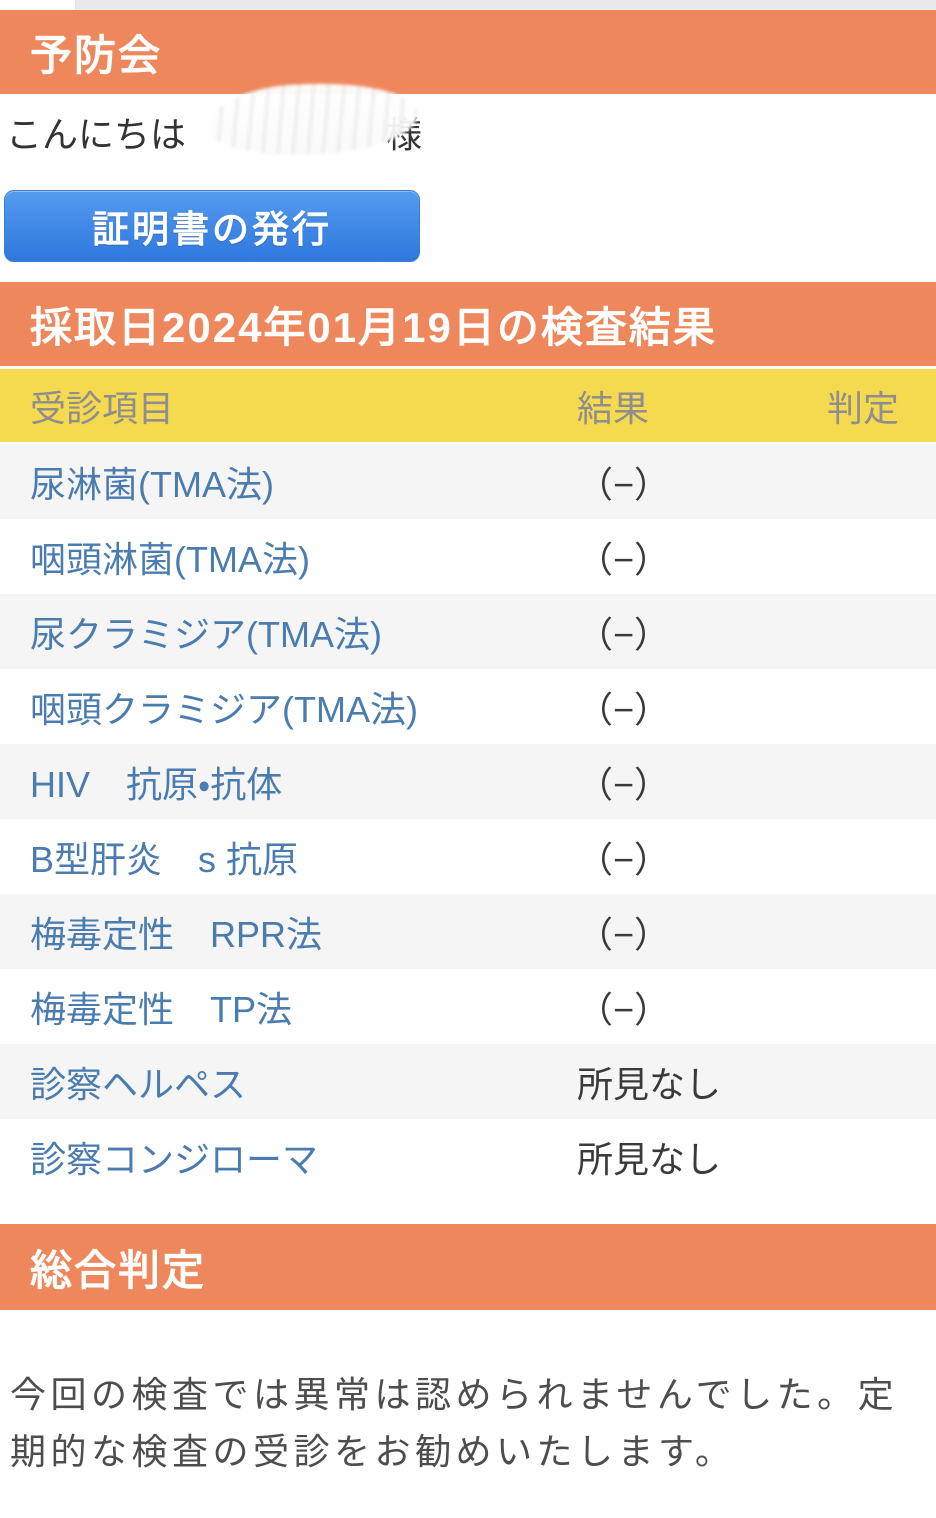 This screenshot has width=936, height=1518. What do you see at coordinates (468, 1267) in the screenshot?
I see `overall-section-header: 総合判定` at bounding box center [468, 1267].